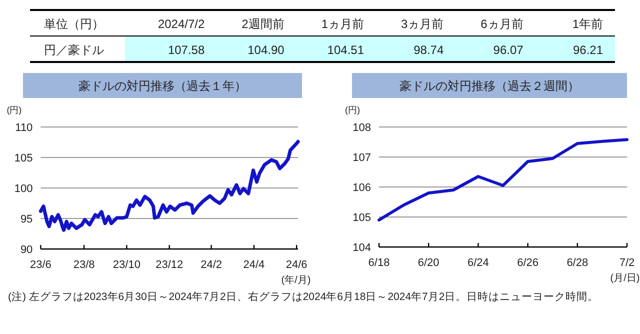 The height and width of the screenshot is (334, 640). I want to click on x-tick-label: 23/6, so click(41, 265).